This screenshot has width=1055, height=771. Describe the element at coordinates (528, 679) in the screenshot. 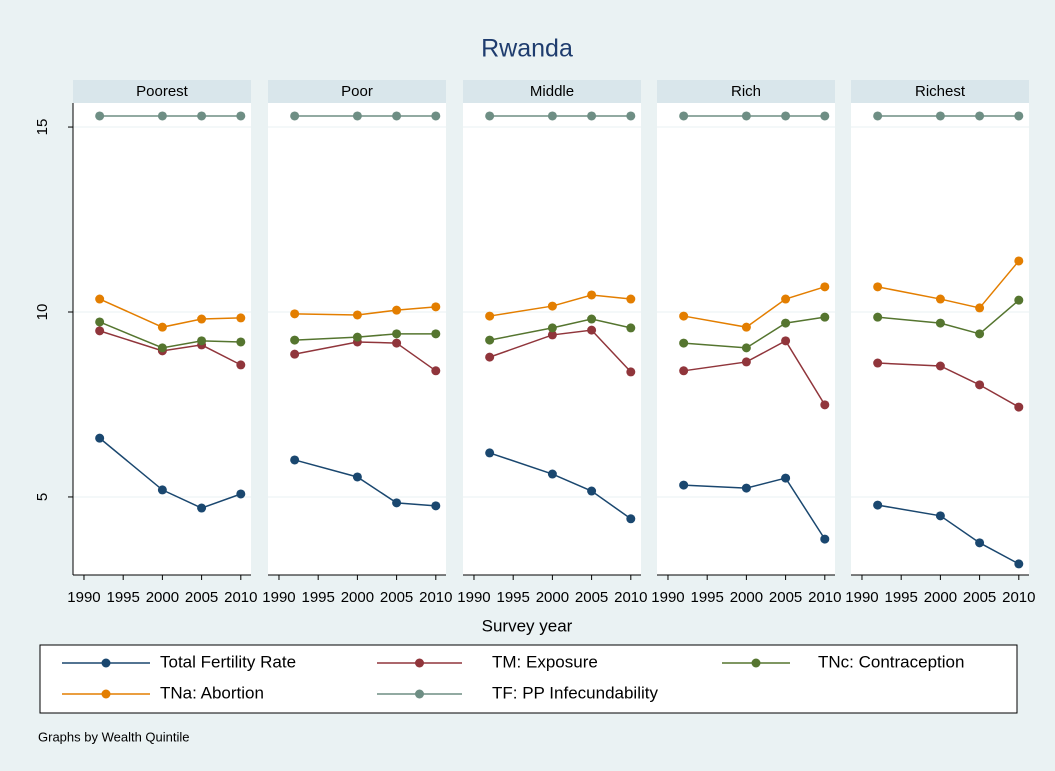

I see `legend` at that location.